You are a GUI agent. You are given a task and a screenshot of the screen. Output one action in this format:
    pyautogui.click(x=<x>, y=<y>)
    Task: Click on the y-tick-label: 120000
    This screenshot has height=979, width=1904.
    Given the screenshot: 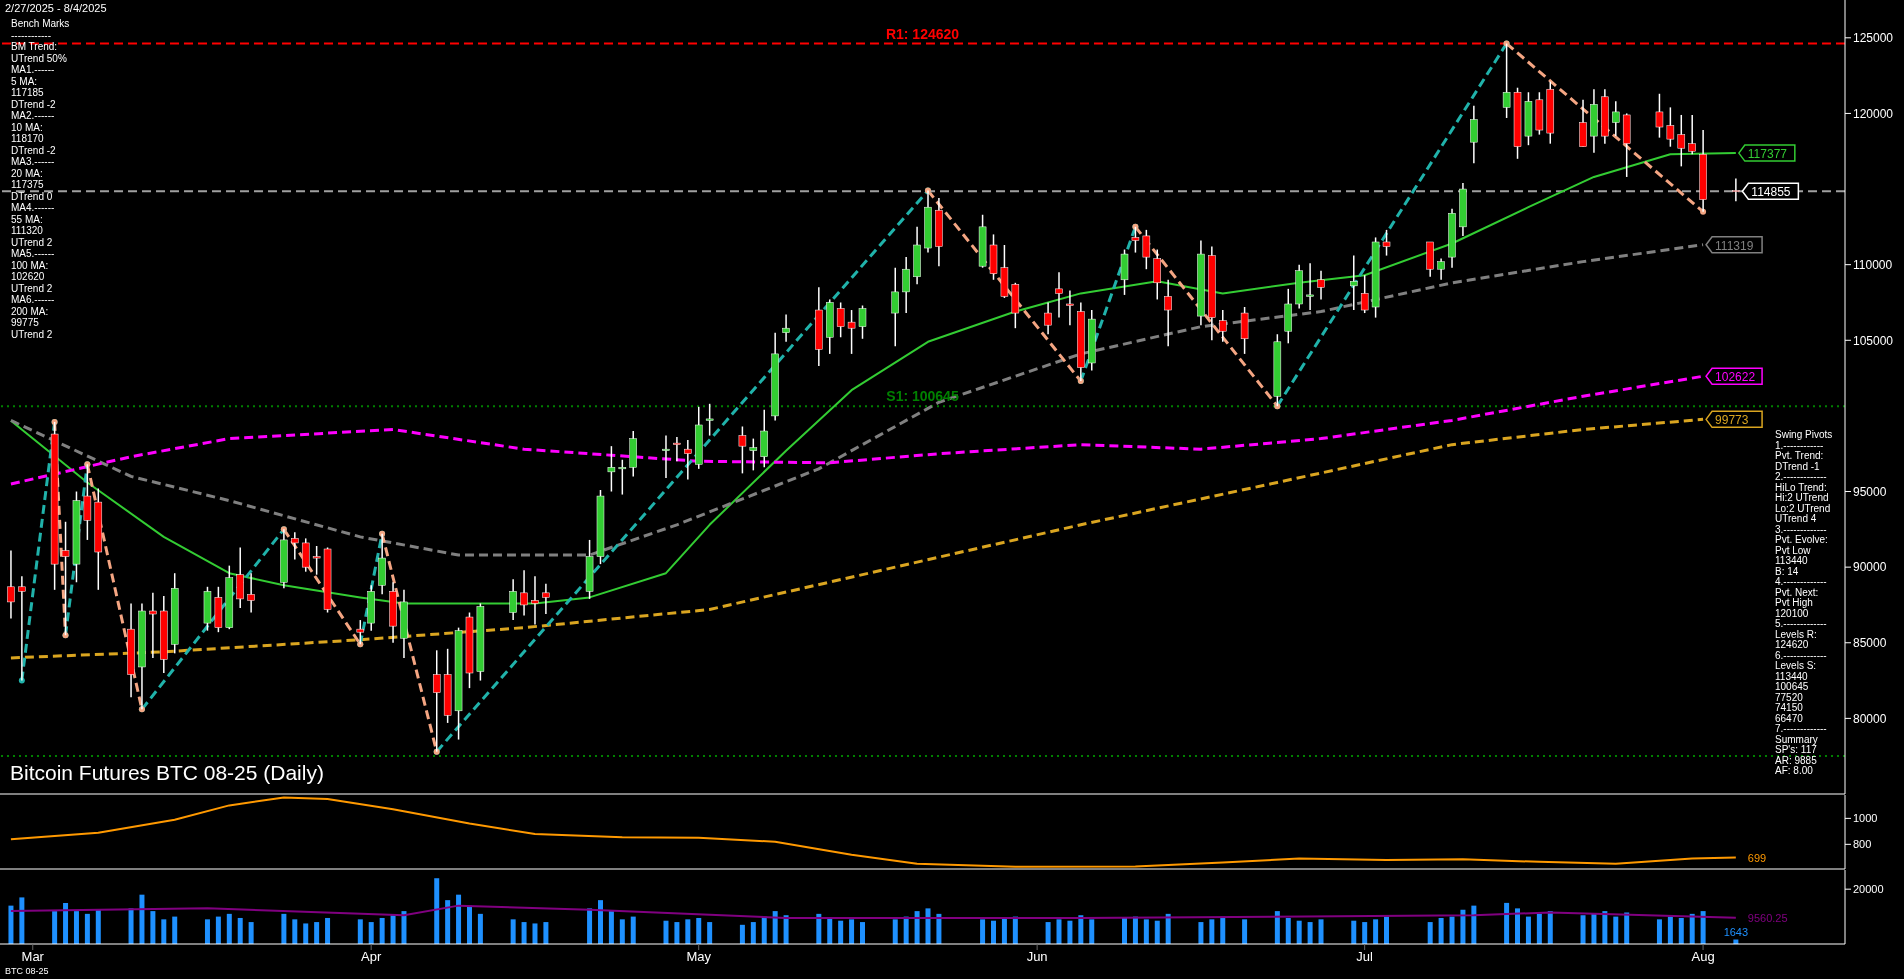 What is the action you would take?
    pyautogui.click(x=1873, y=113)
    